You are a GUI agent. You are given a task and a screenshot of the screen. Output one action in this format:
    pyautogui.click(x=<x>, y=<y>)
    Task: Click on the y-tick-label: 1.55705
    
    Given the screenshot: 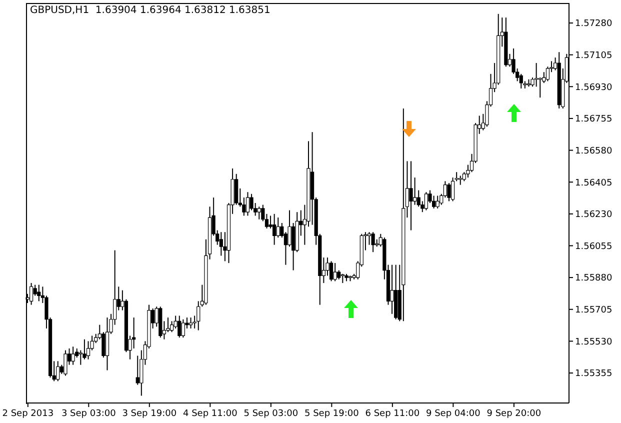 What is the action you would take?
    pyautogui.click(x=593, y=311)
    